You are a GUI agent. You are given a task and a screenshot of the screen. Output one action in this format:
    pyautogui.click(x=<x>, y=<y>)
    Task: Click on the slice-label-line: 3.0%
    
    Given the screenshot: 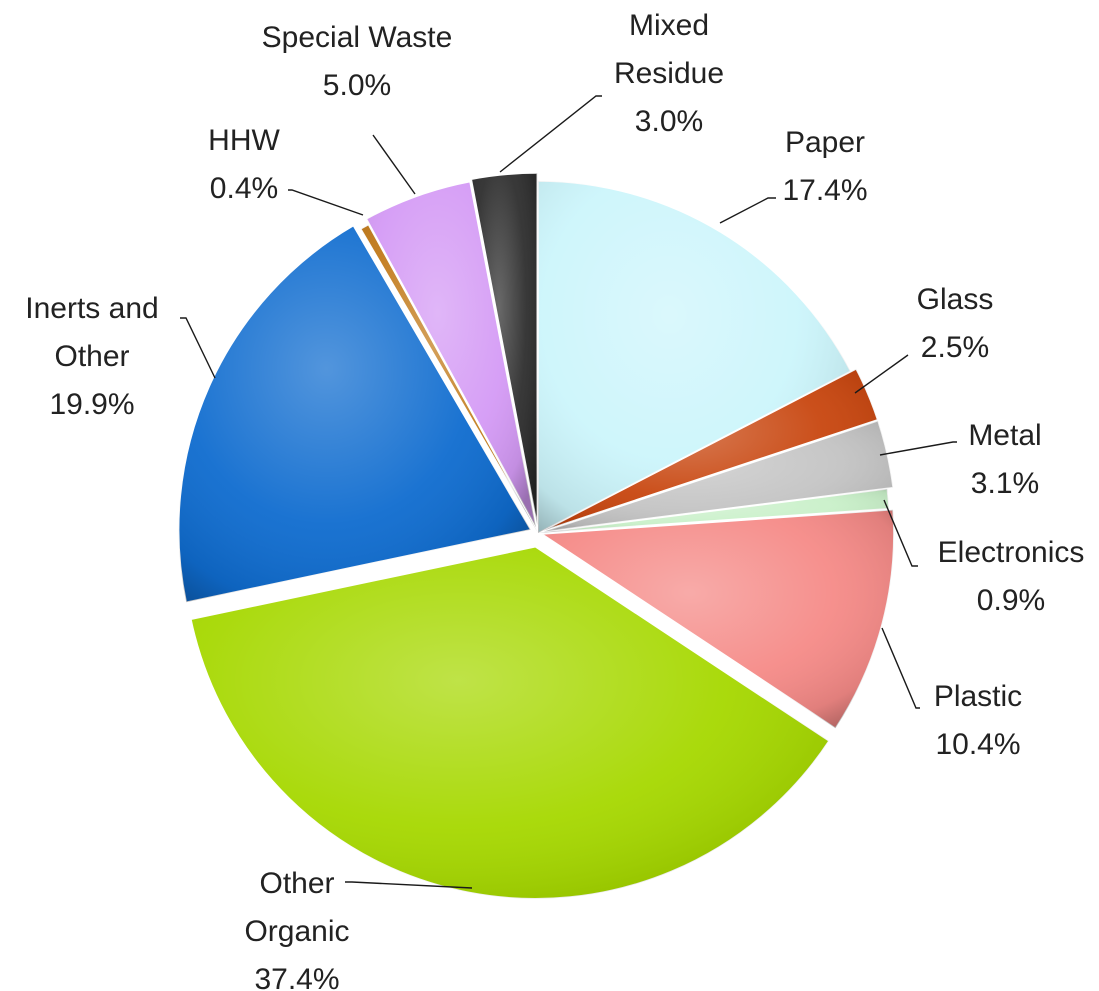 What is the action you would take?
    pyautogui.click(x=669, y=121)
    